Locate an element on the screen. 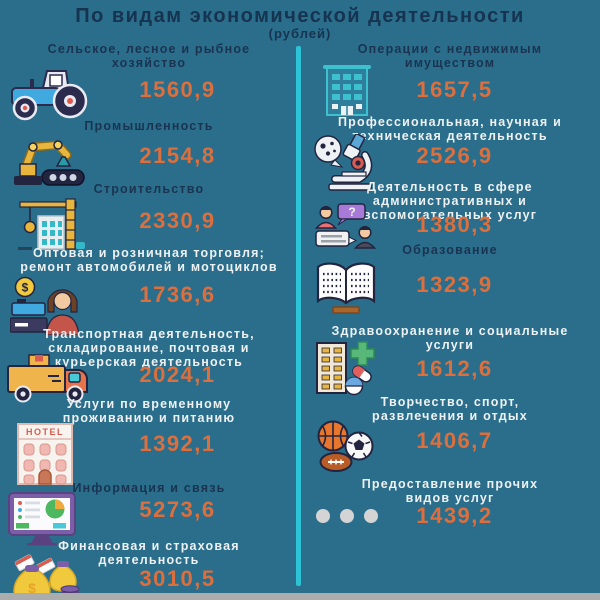  page-subtitle: (рублей) is located at coordinates (300, 33).